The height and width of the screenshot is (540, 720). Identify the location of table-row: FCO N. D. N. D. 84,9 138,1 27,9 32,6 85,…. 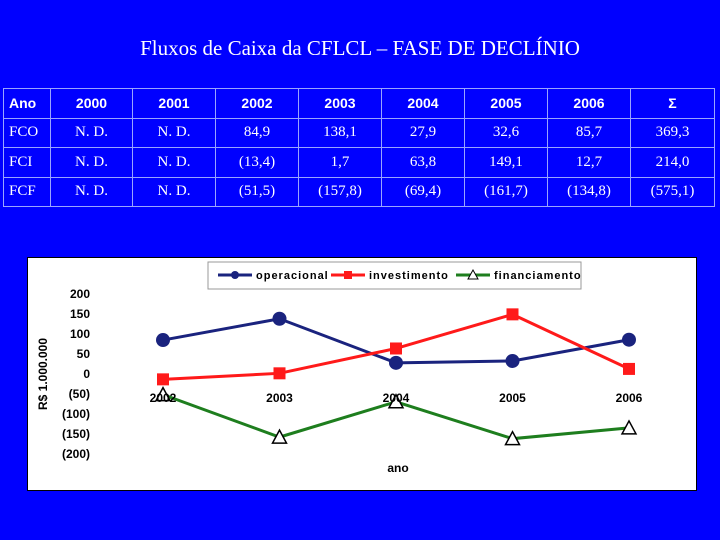
(359, 132).